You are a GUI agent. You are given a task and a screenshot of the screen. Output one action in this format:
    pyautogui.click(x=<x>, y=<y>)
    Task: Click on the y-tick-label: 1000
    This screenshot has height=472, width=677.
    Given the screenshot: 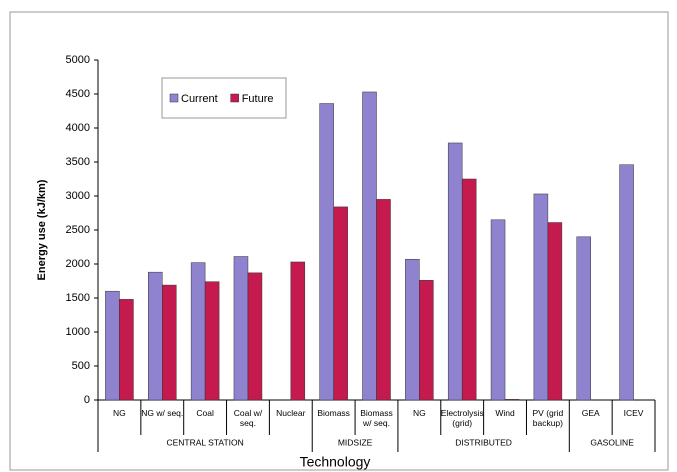 What is the action you would take?
    pyautogui.click(x=78, y=332)
    